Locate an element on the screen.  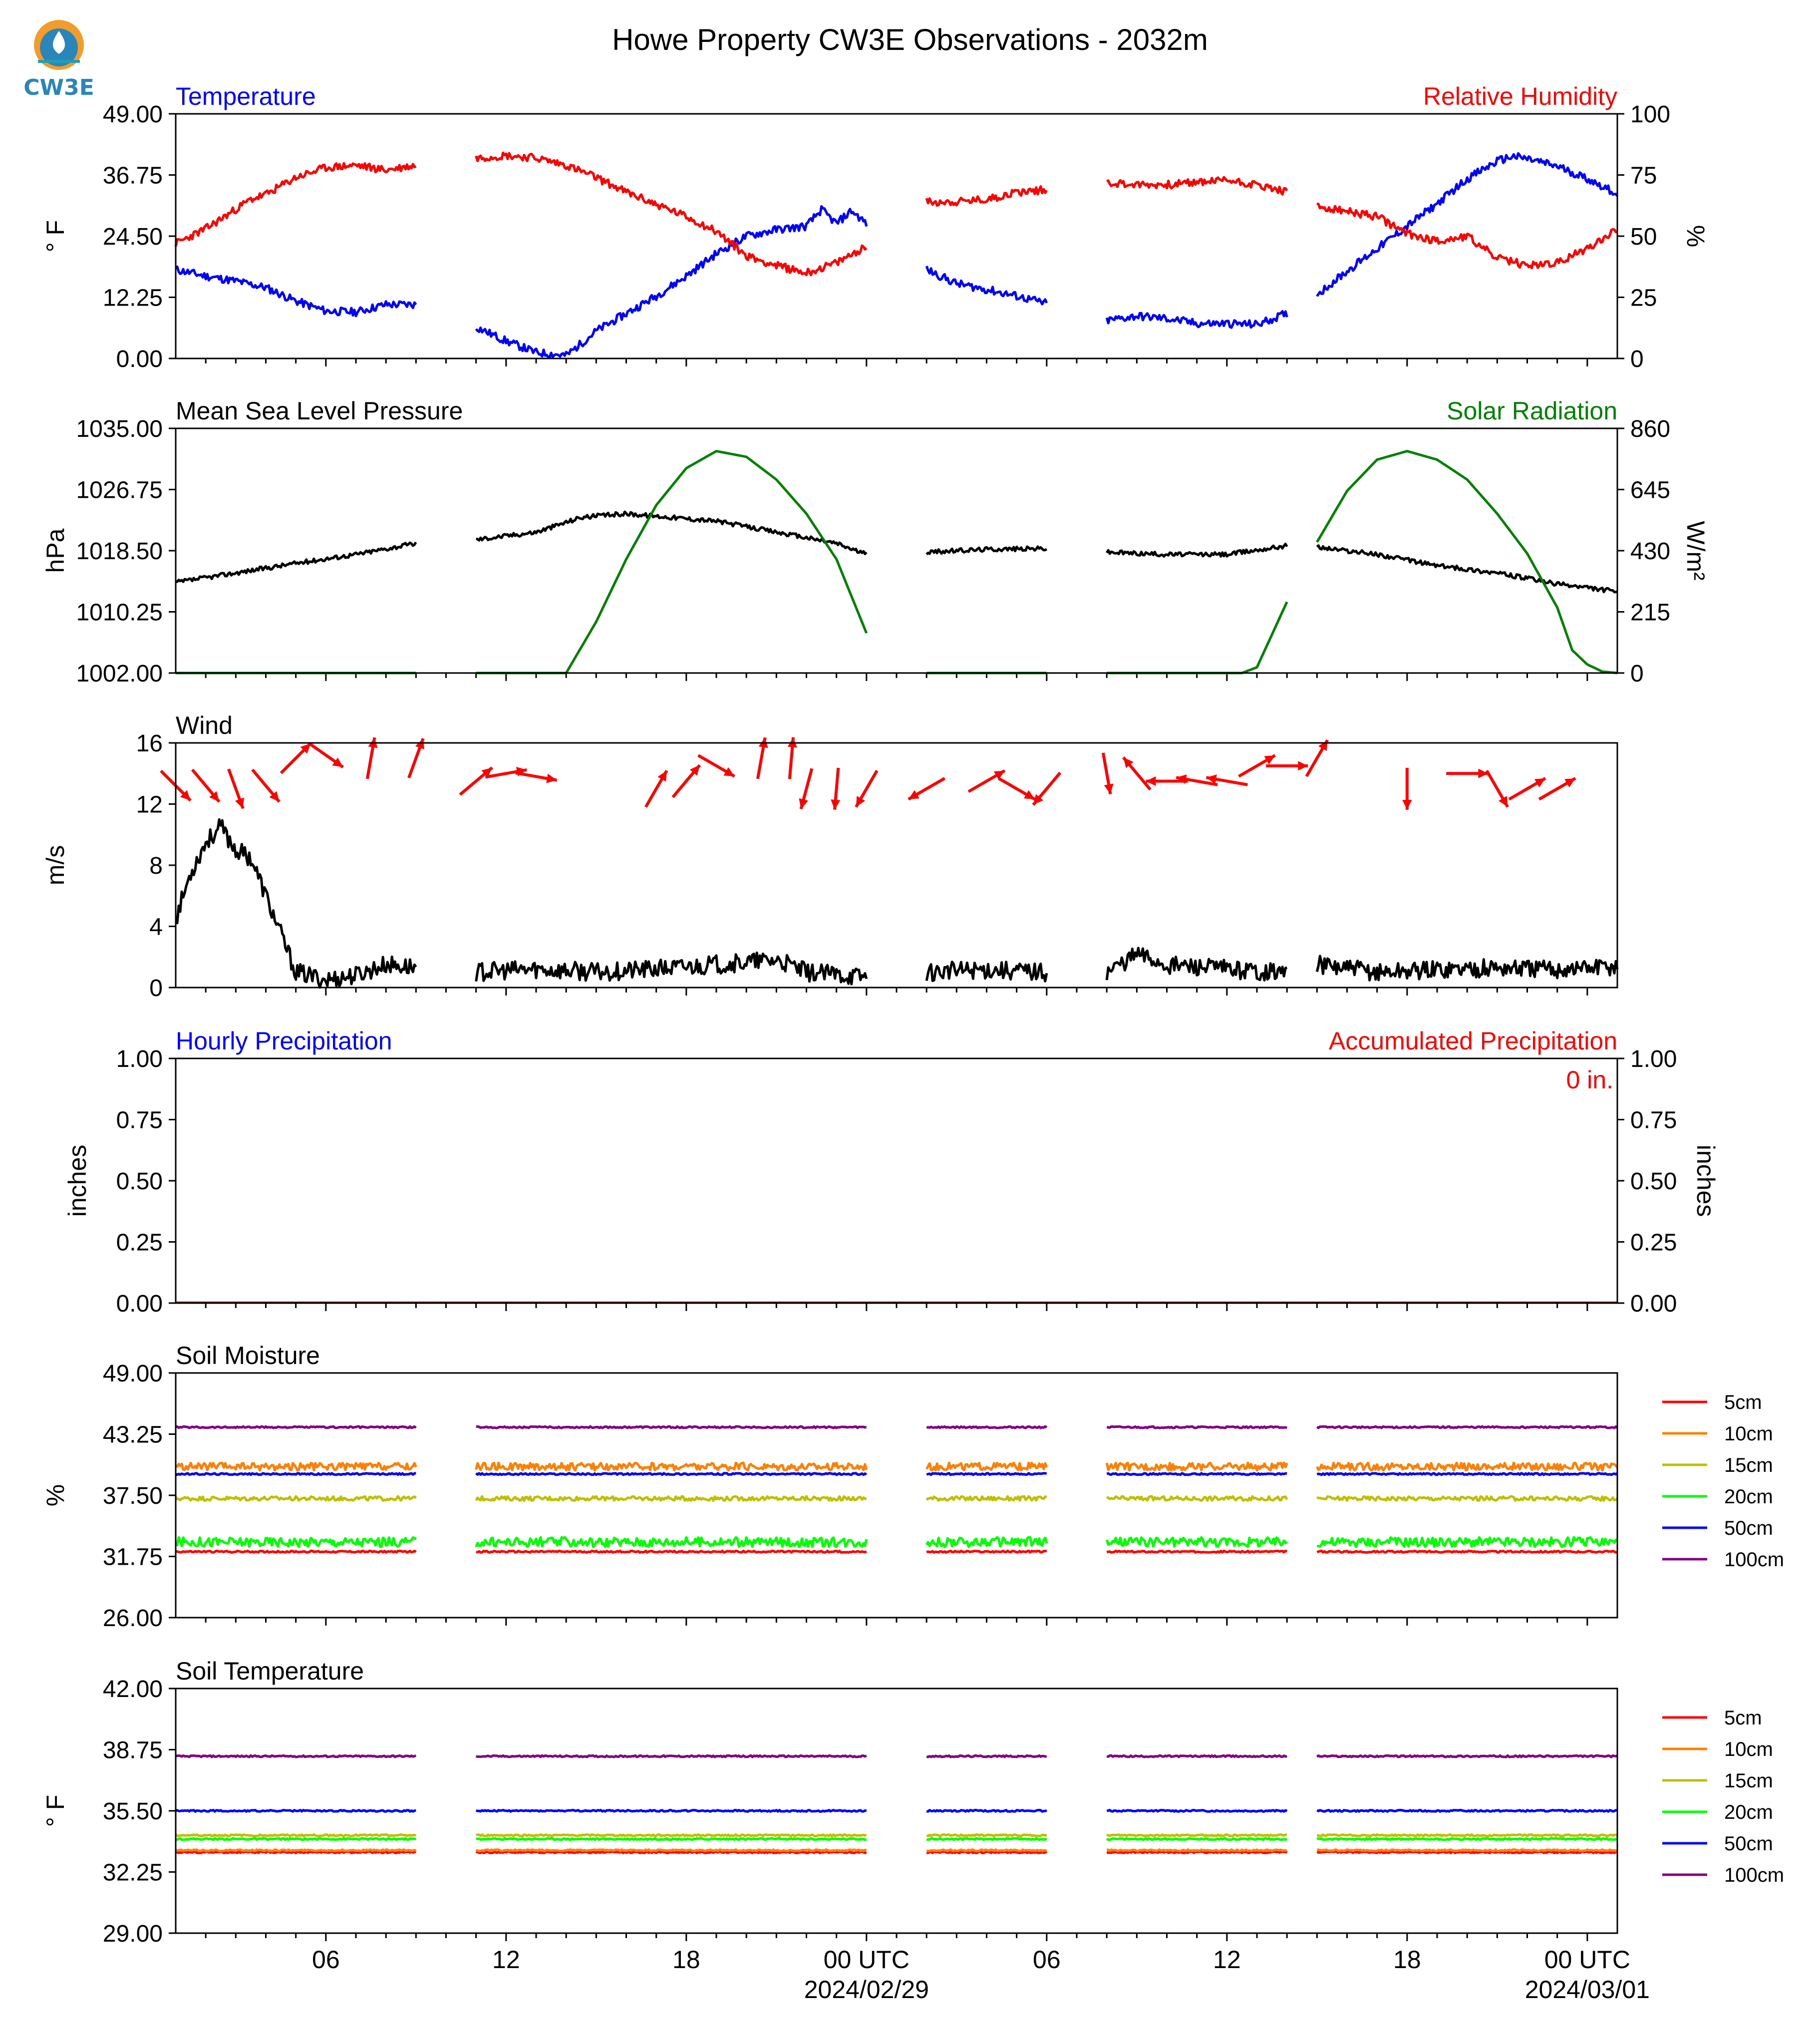
series-15cm-line-seg3 is located at coordinates (1197, 1499).